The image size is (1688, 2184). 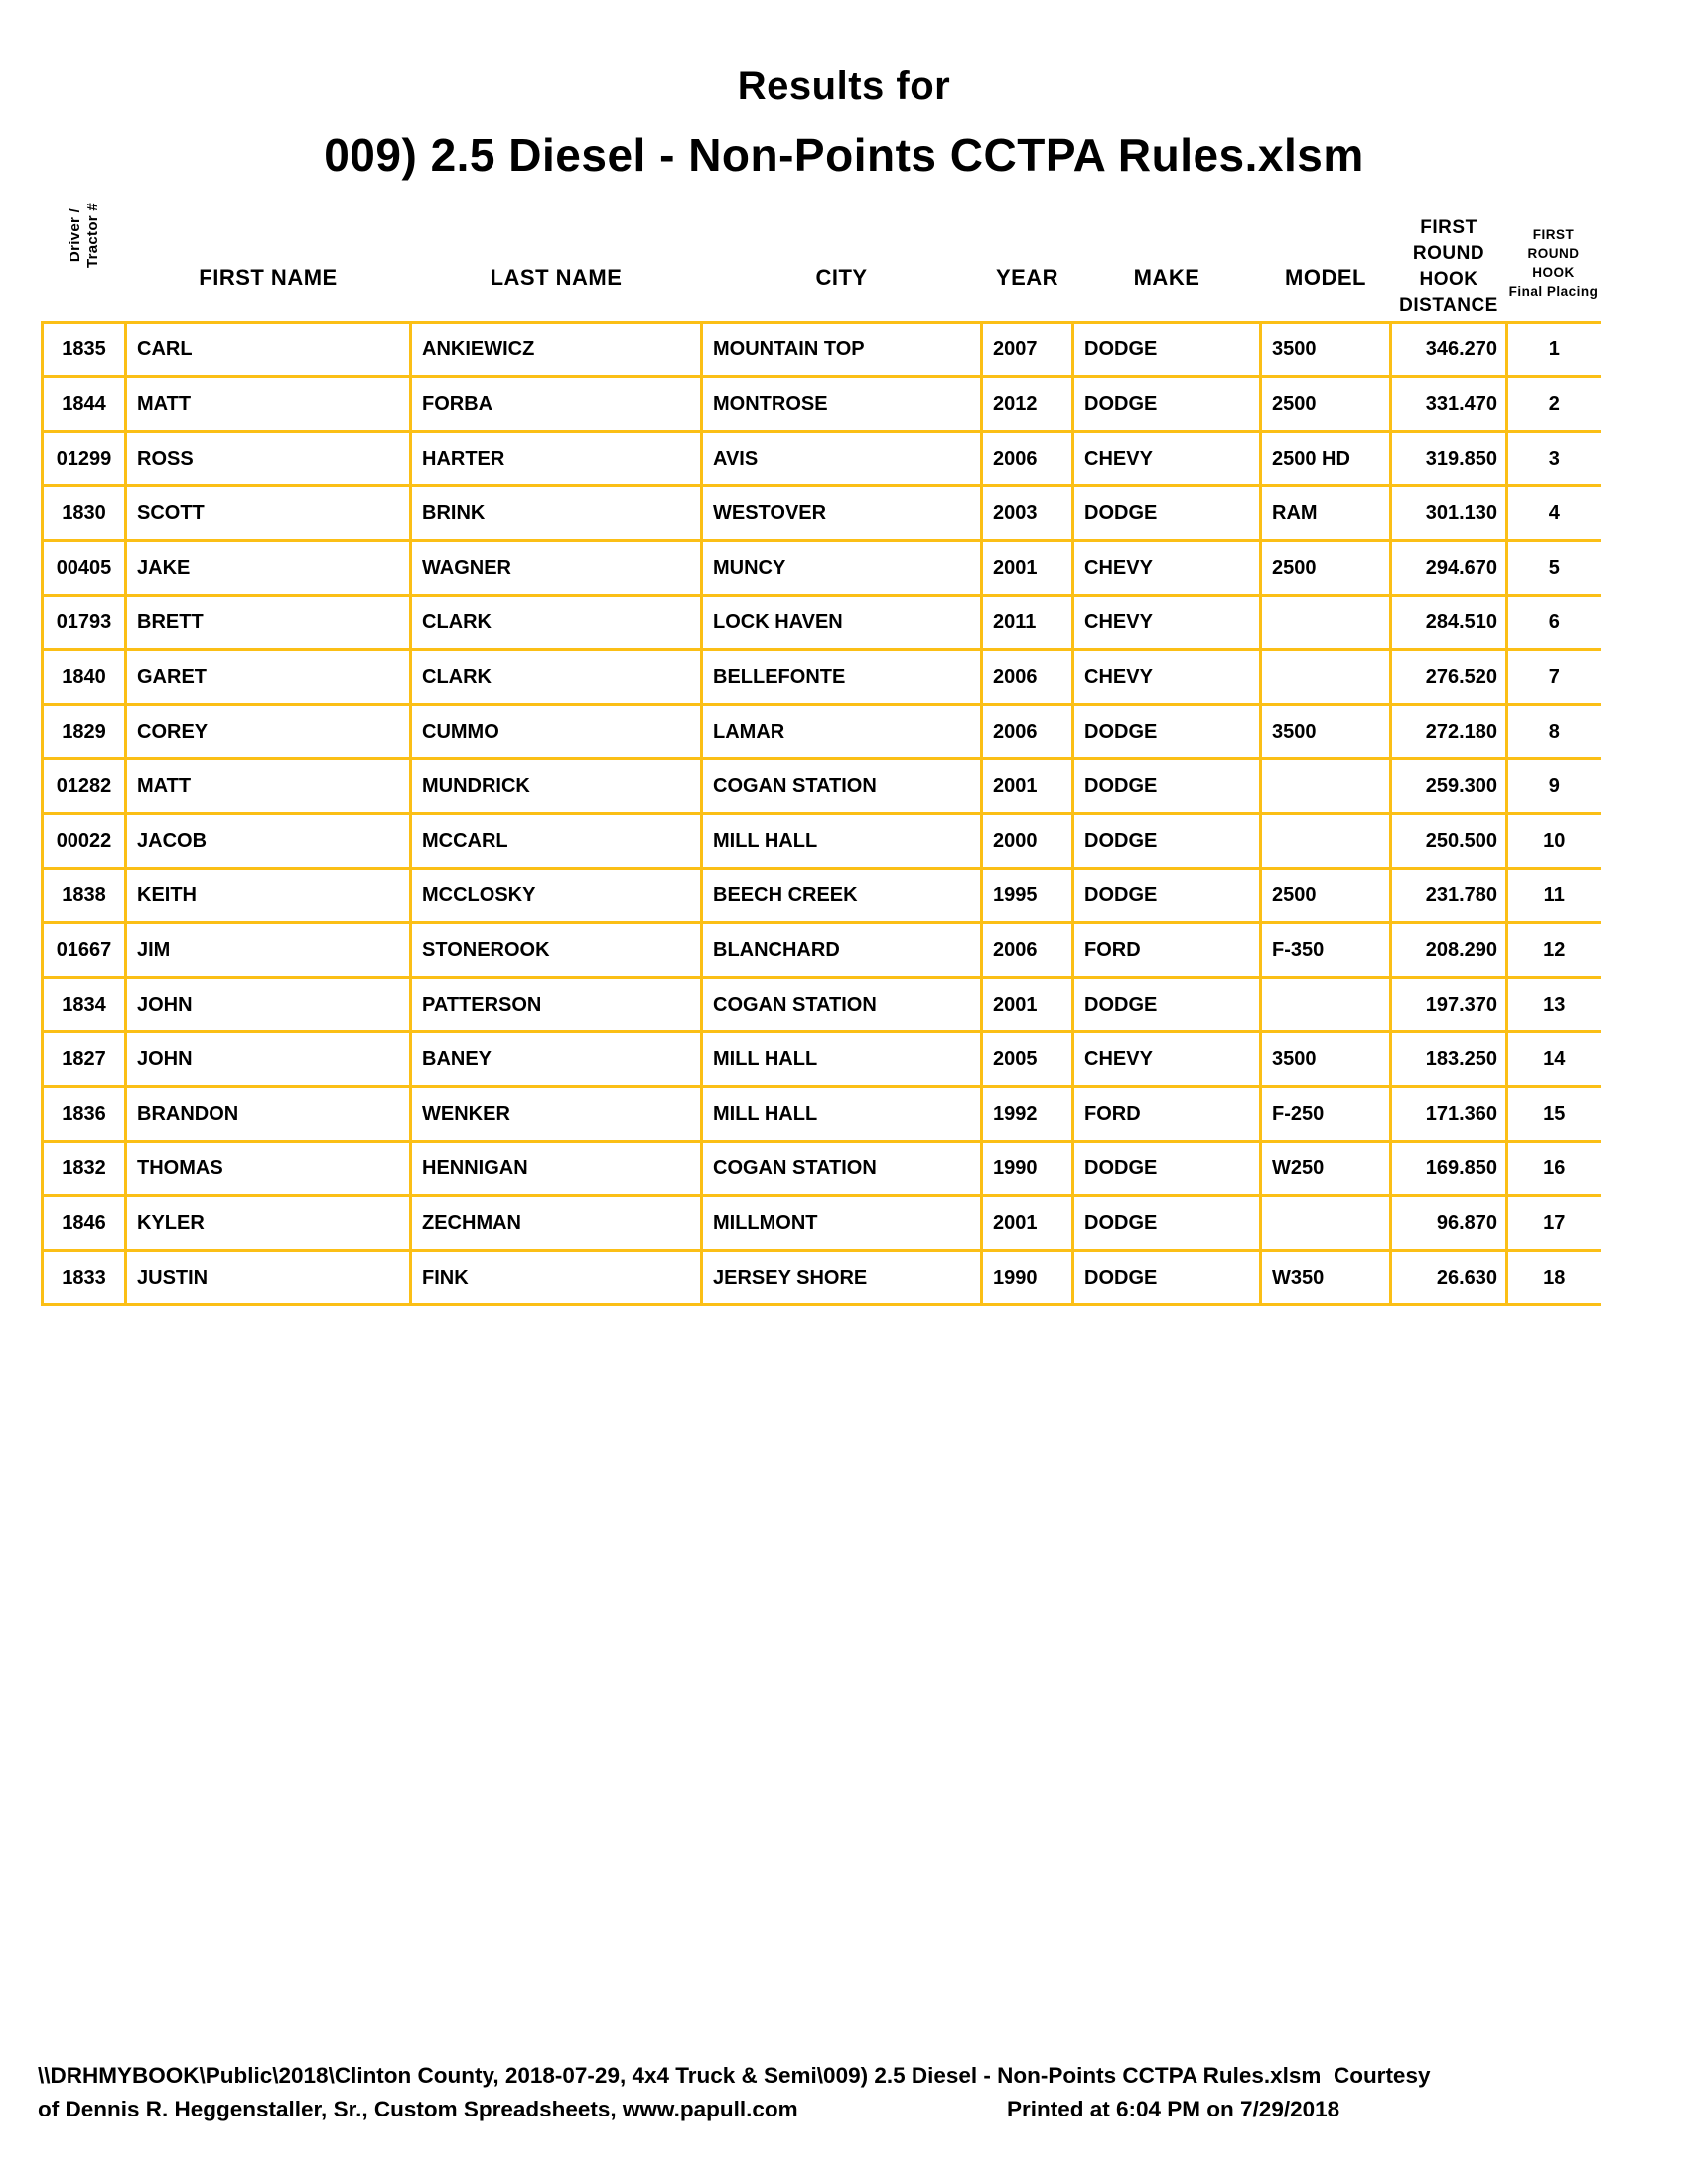 I want to click on header-hook-distance-line: FIRST, so click(x=1448, y=227).